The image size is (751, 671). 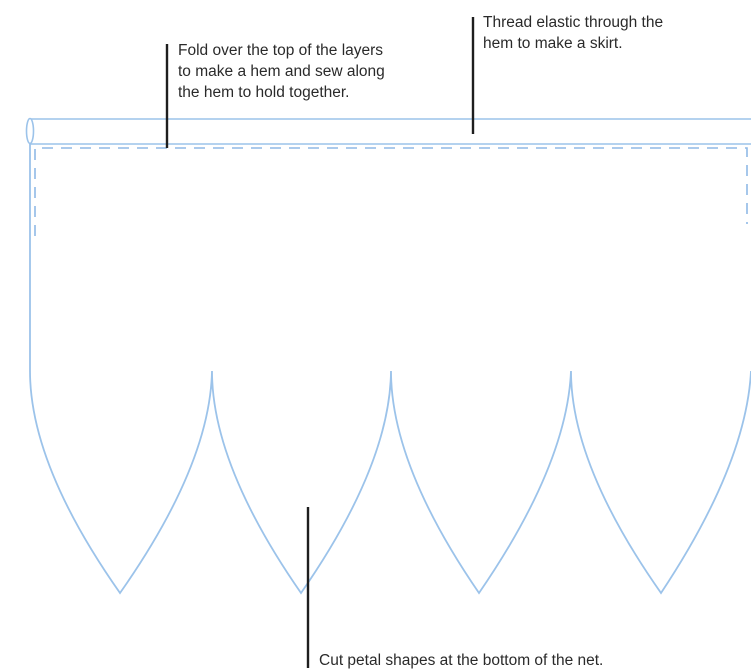 What do you see at coordinates (391, 192) in the screenshot?
I see `stitch-line` at bounding box center [391, 192].